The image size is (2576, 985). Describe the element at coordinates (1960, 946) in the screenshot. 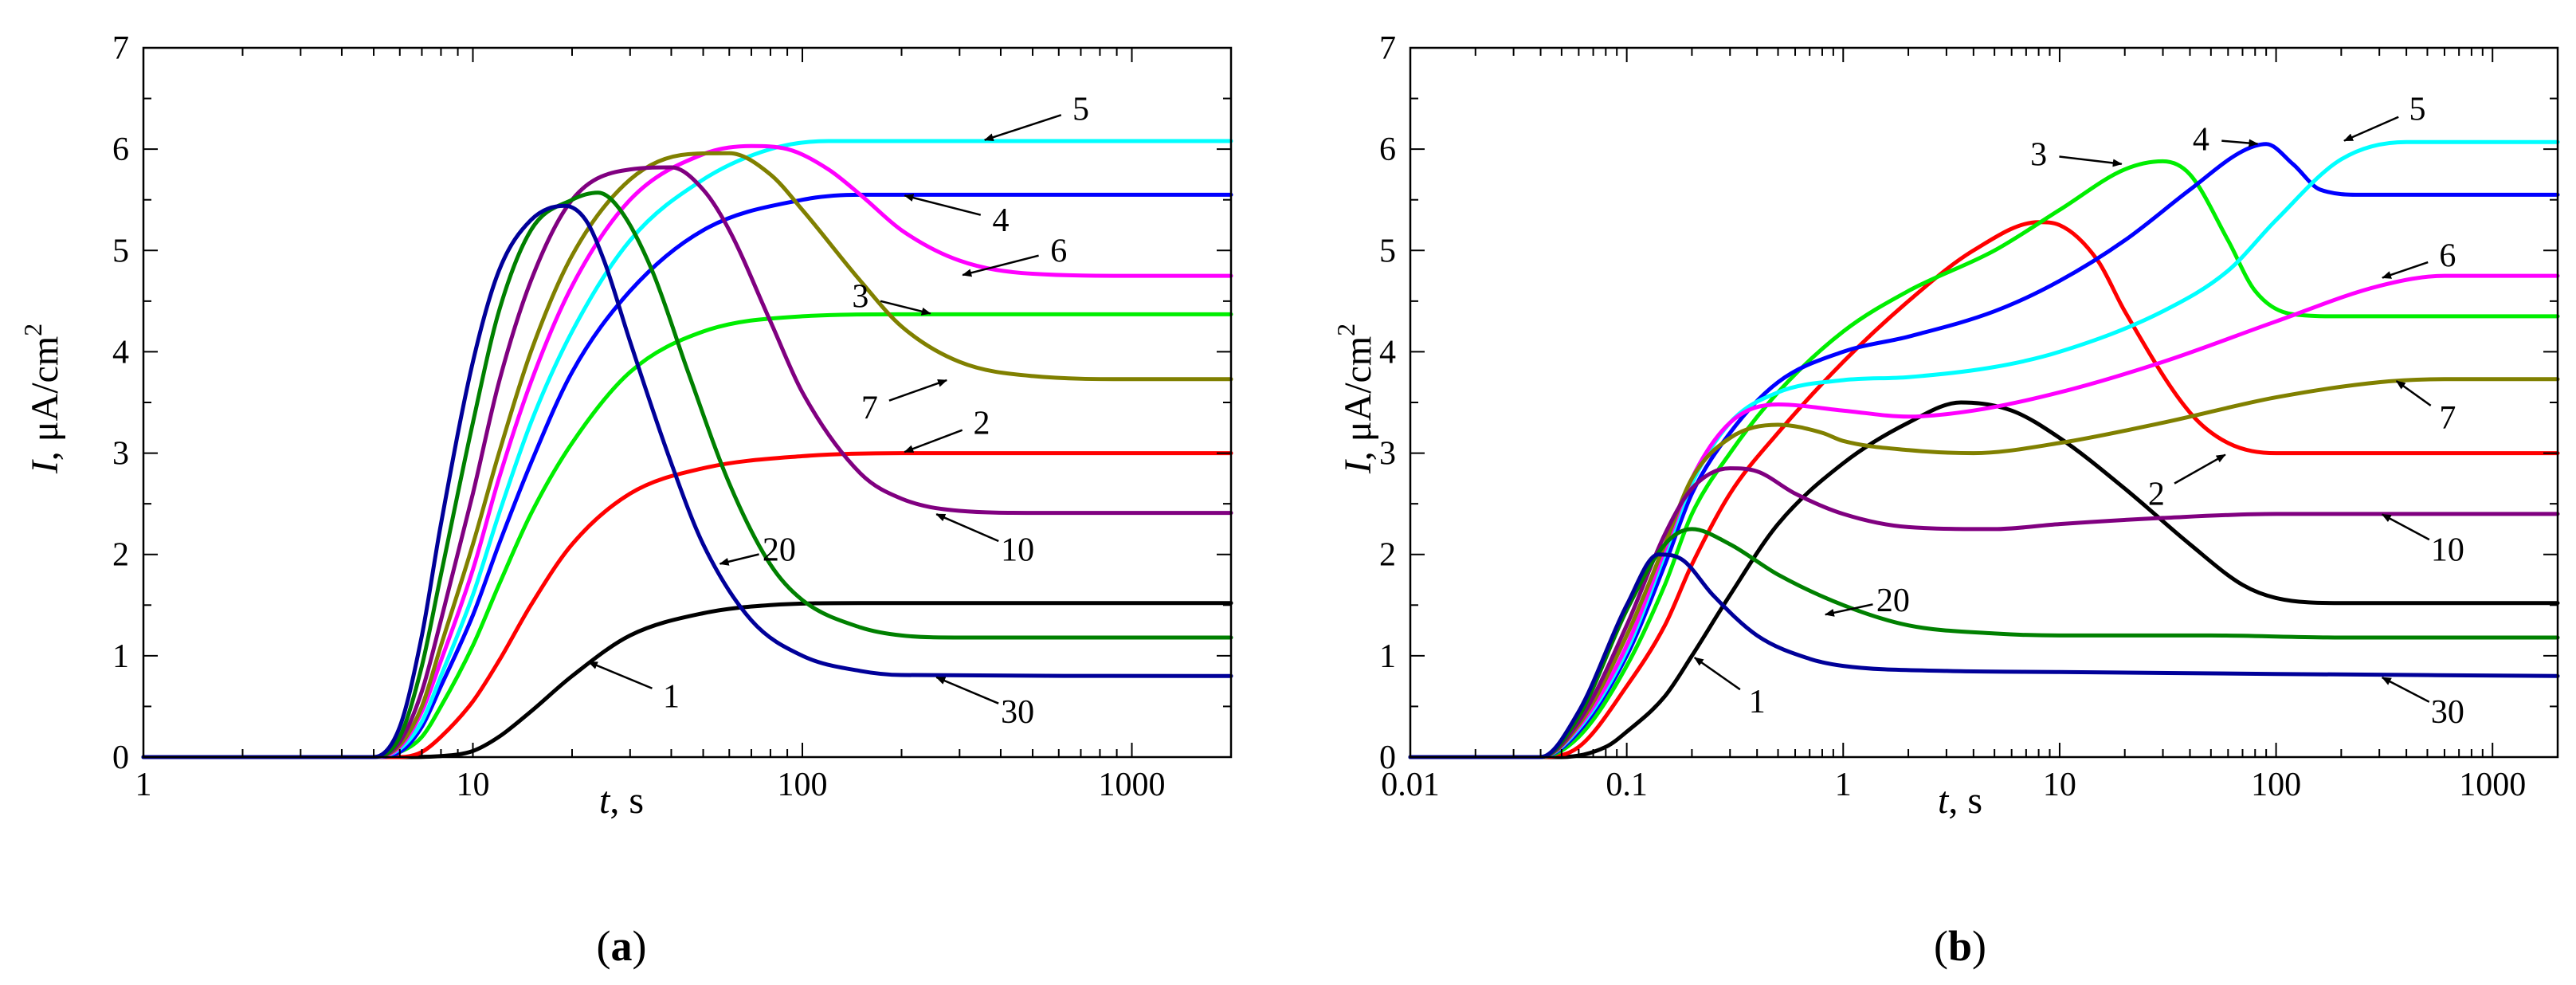

I see `panel-label: (b)` at that location.